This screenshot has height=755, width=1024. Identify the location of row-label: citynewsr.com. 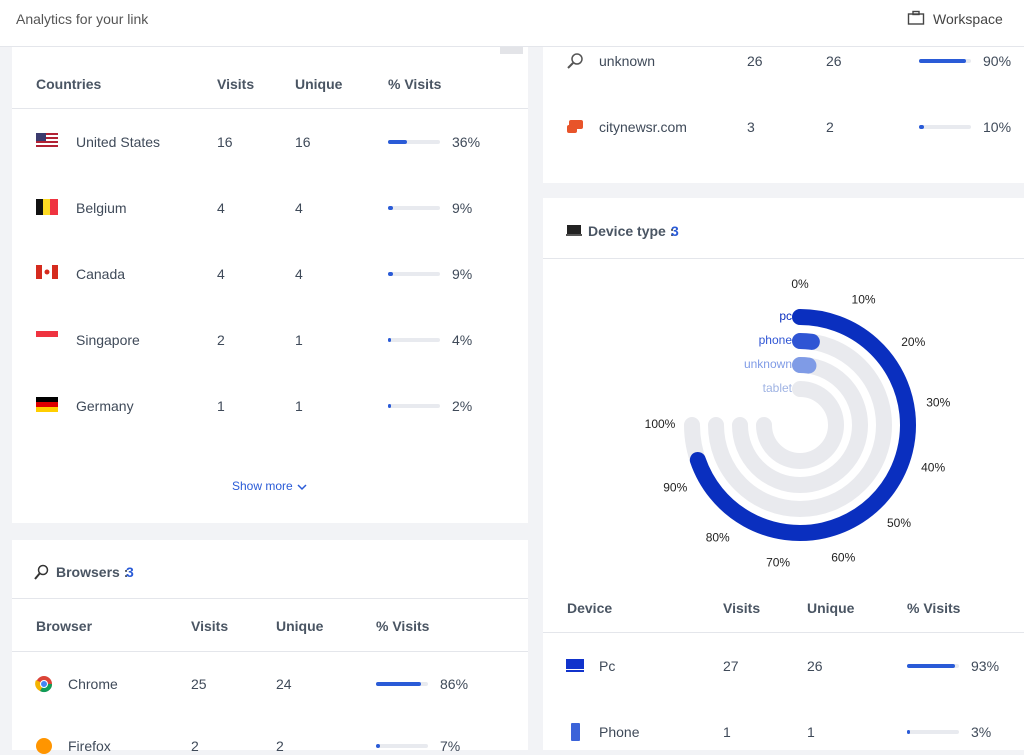
(643, 127).